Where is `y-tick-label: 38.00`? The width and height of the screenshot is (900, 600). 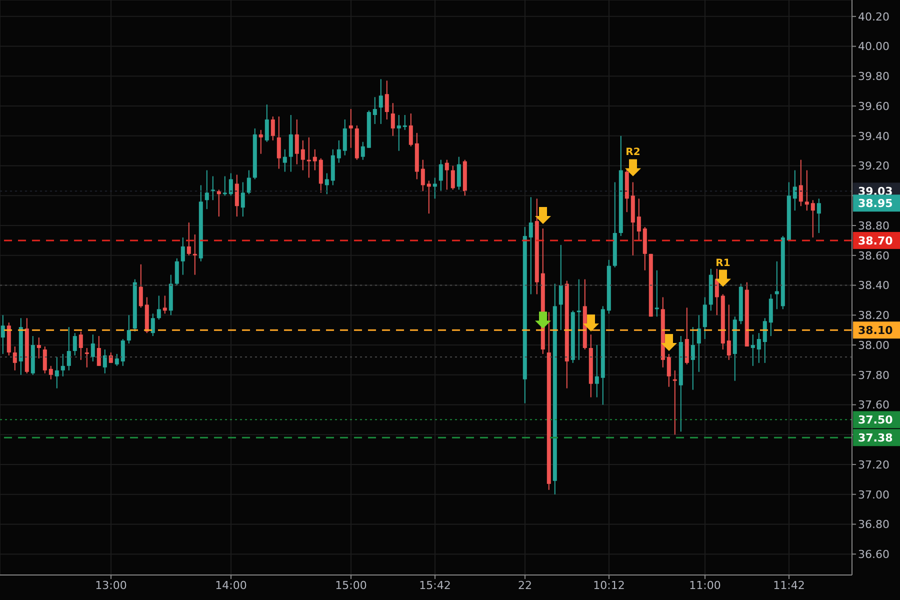
y-tick-label: 38.00 is located at coordinates (874, 345).